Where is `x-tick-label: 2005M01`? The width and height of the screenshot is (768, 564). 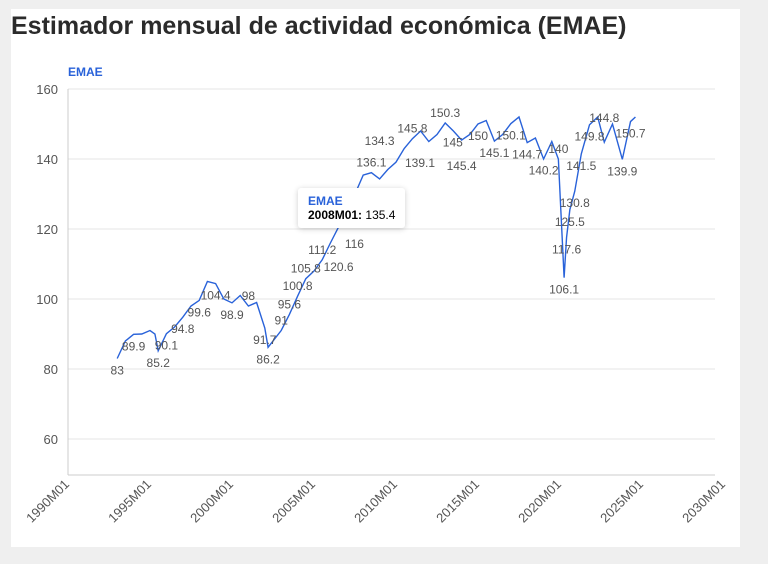 x-tick-label: 2005M01 is located at coordinates (293, 501).